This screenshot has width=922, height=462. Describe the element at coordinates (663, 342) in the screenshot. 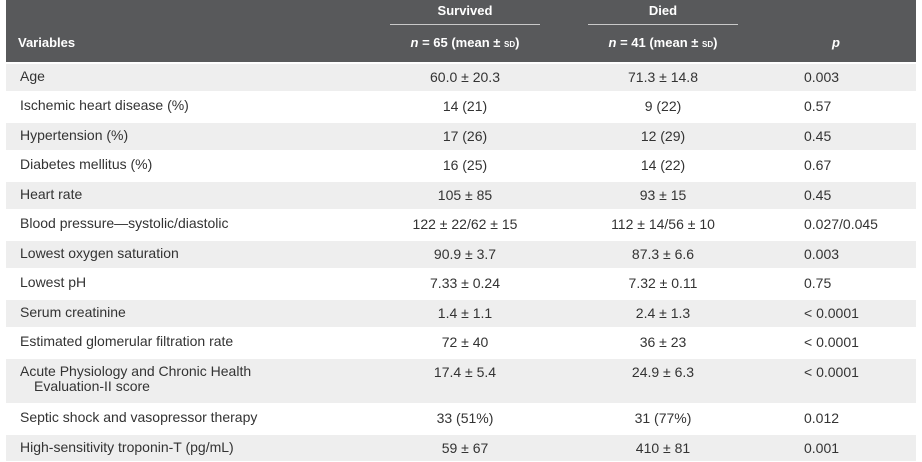

I see `cell-died: 36 ± 23` at that location.